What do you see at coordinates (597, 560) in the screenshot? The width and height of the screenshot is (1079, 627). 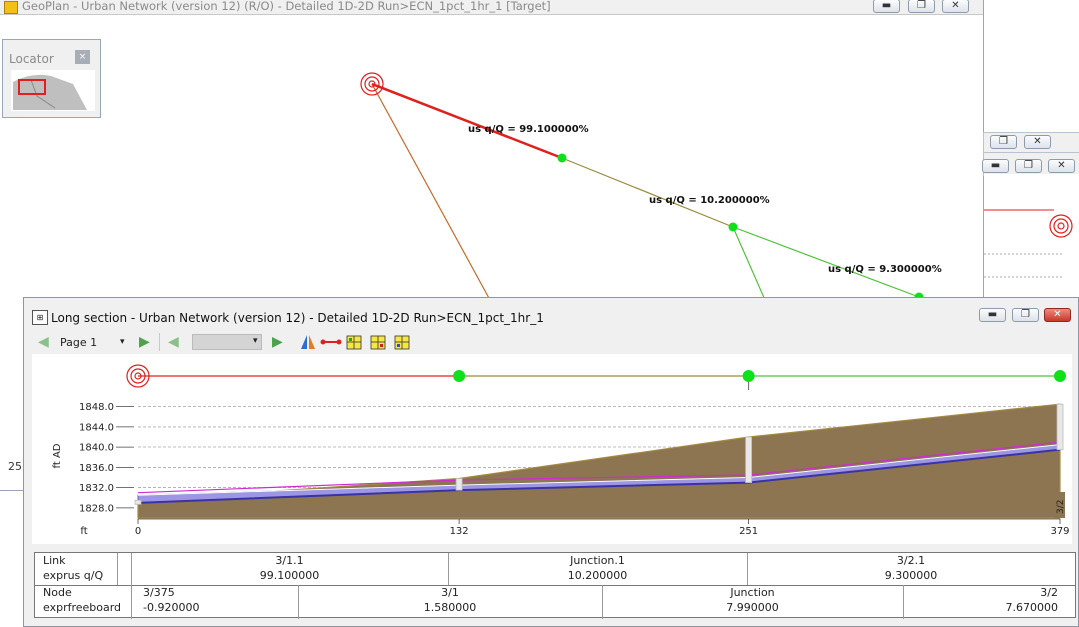 I see `link-id: Junction.1` at bounding box center [597, 560].